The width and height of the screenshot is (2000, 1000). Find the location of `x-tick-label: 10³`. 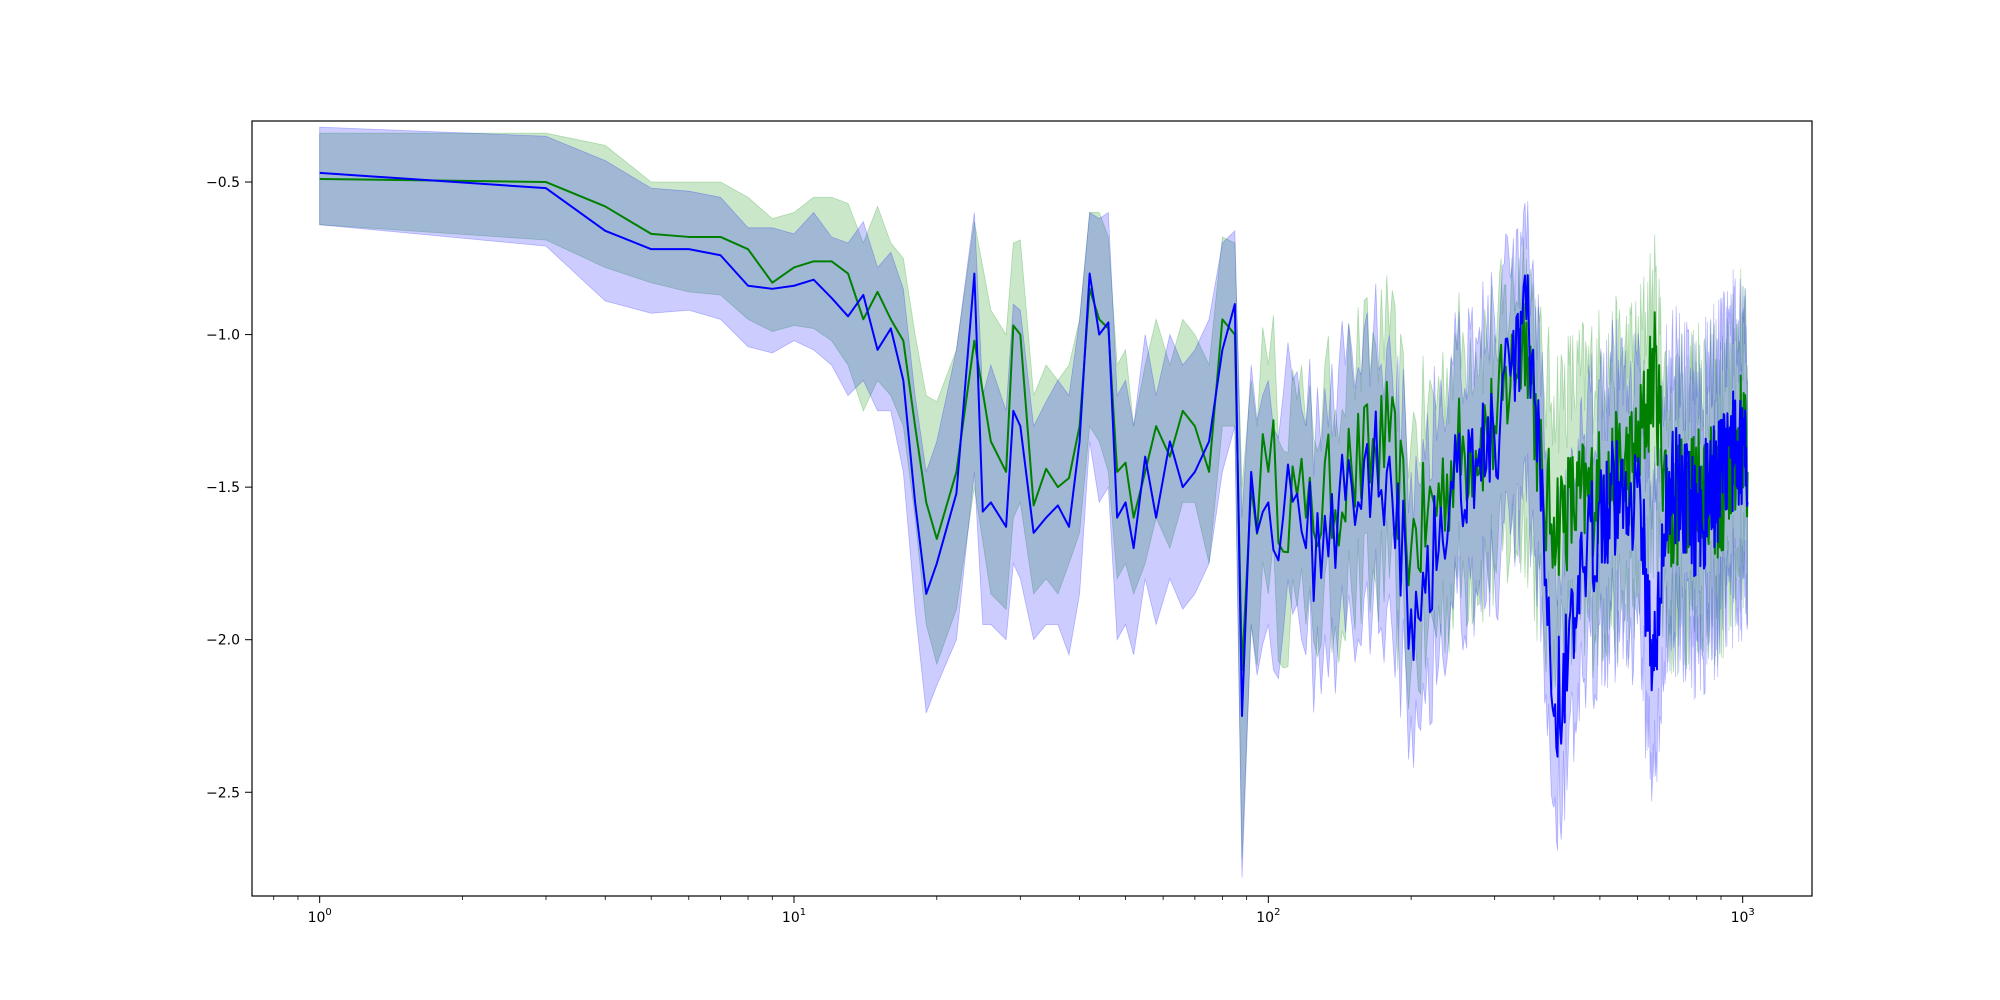

x-tick-label: 10³ is located at coordinates (1743, 916).